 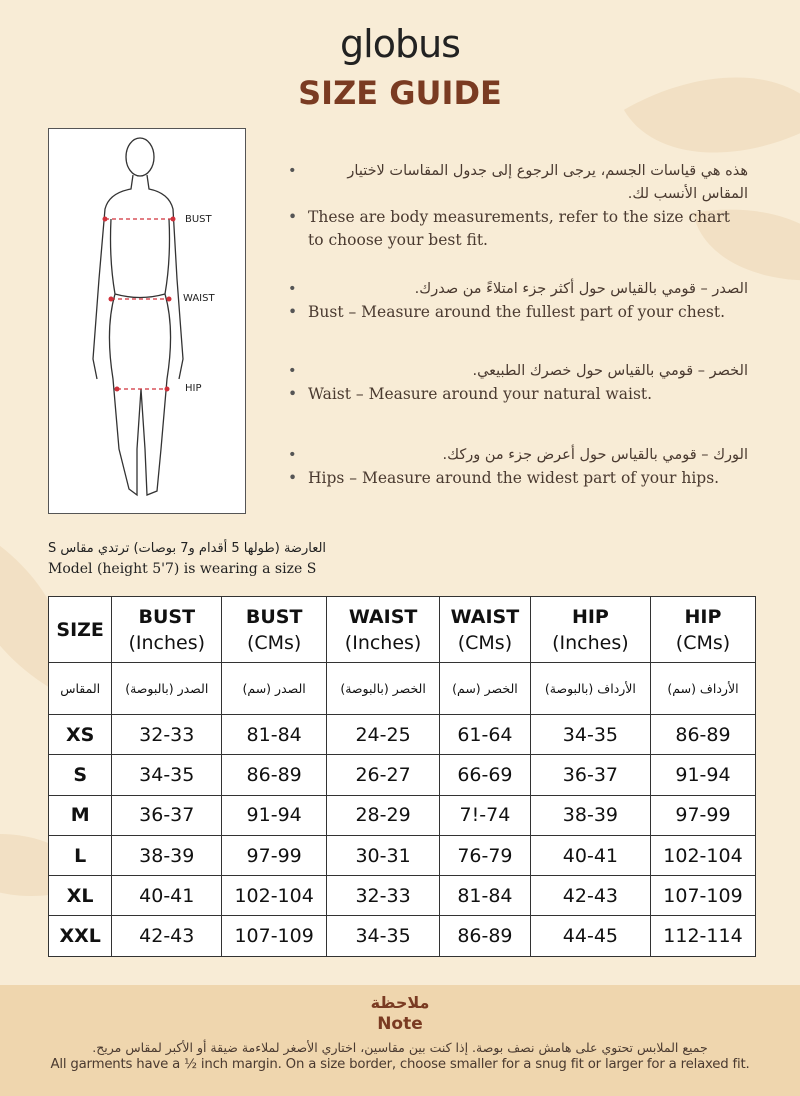 I want to click on hip-label: HIP, so click(x=193, y=388).